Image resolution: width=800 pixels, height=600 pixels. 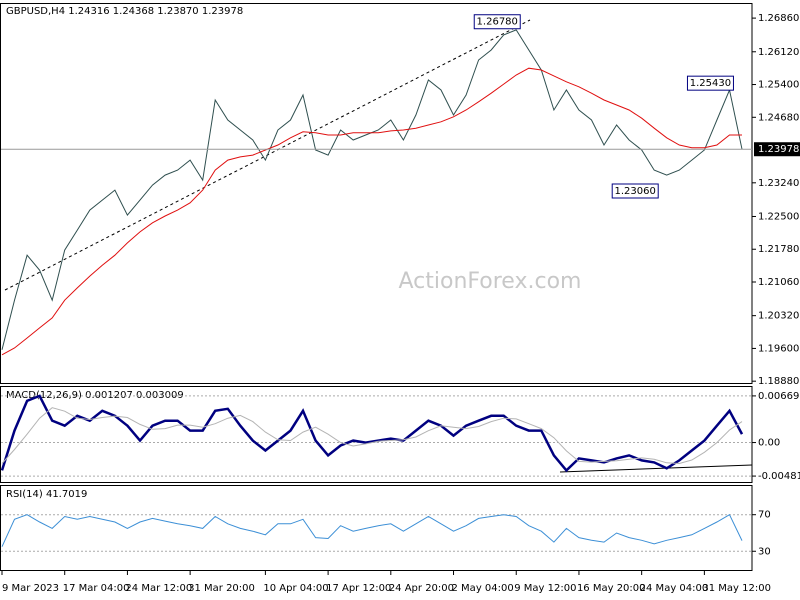 What do you see at coordinates (483, 588) in the screenshot?
I see `x-tick-label: 2 May 04:00` at bounding box center [483, 588].